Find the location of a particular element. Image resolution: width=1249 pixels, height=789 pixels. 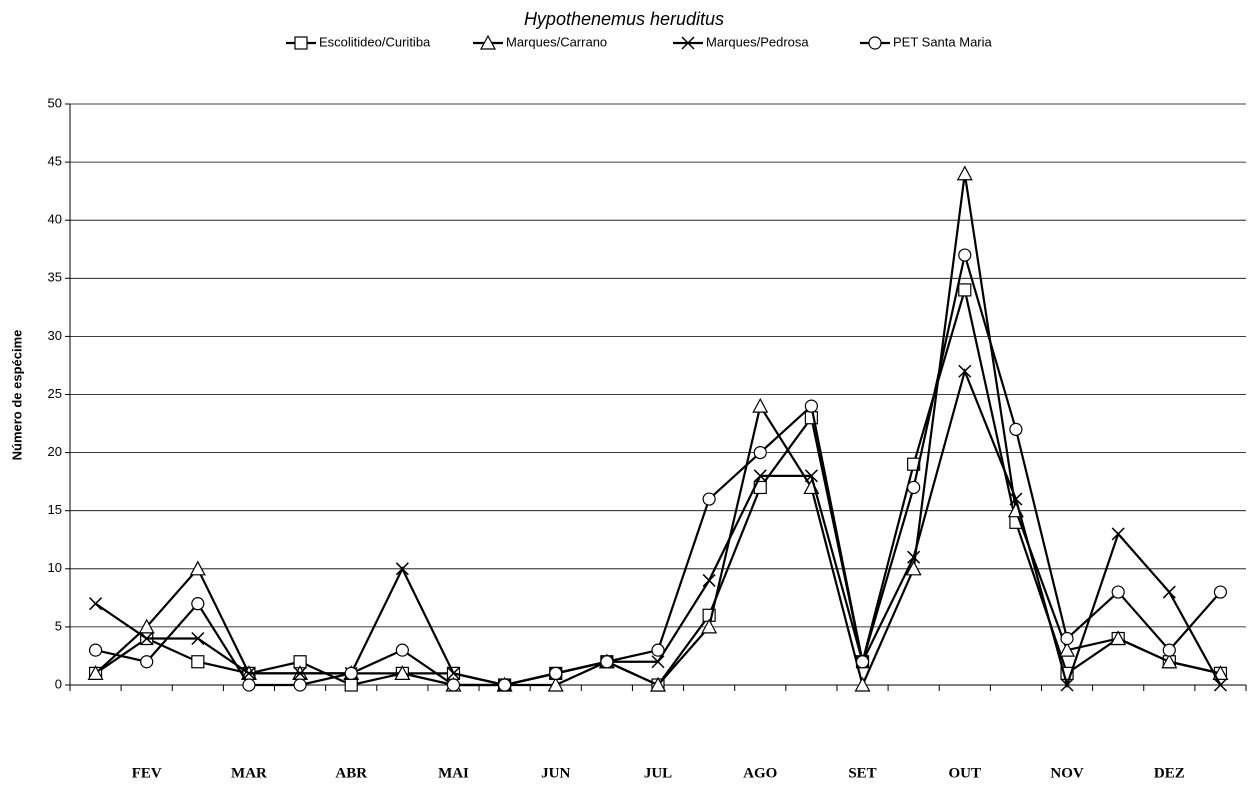

legend-label: Marques/Pedrosa is located at coordinates (757, 41).